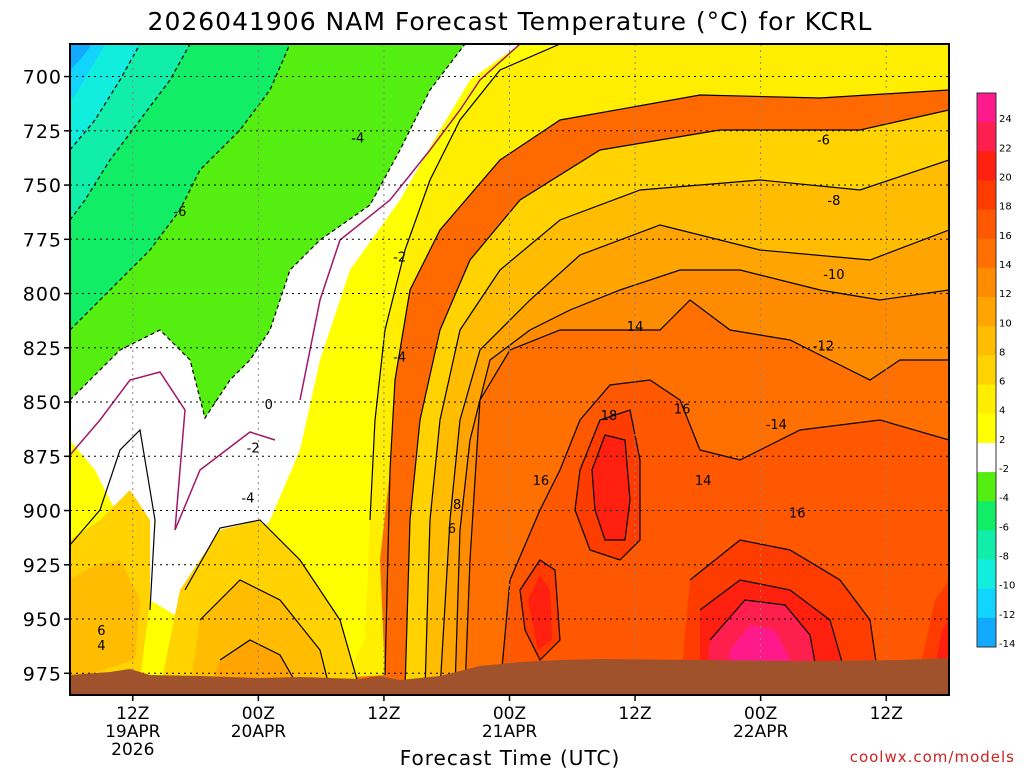 This screenshot has width=1024, height=768. What do you see at coordinates (1005, 294) in the screenshot?
I see `colorbar-label: 12` at bounding box center [1005, 294].